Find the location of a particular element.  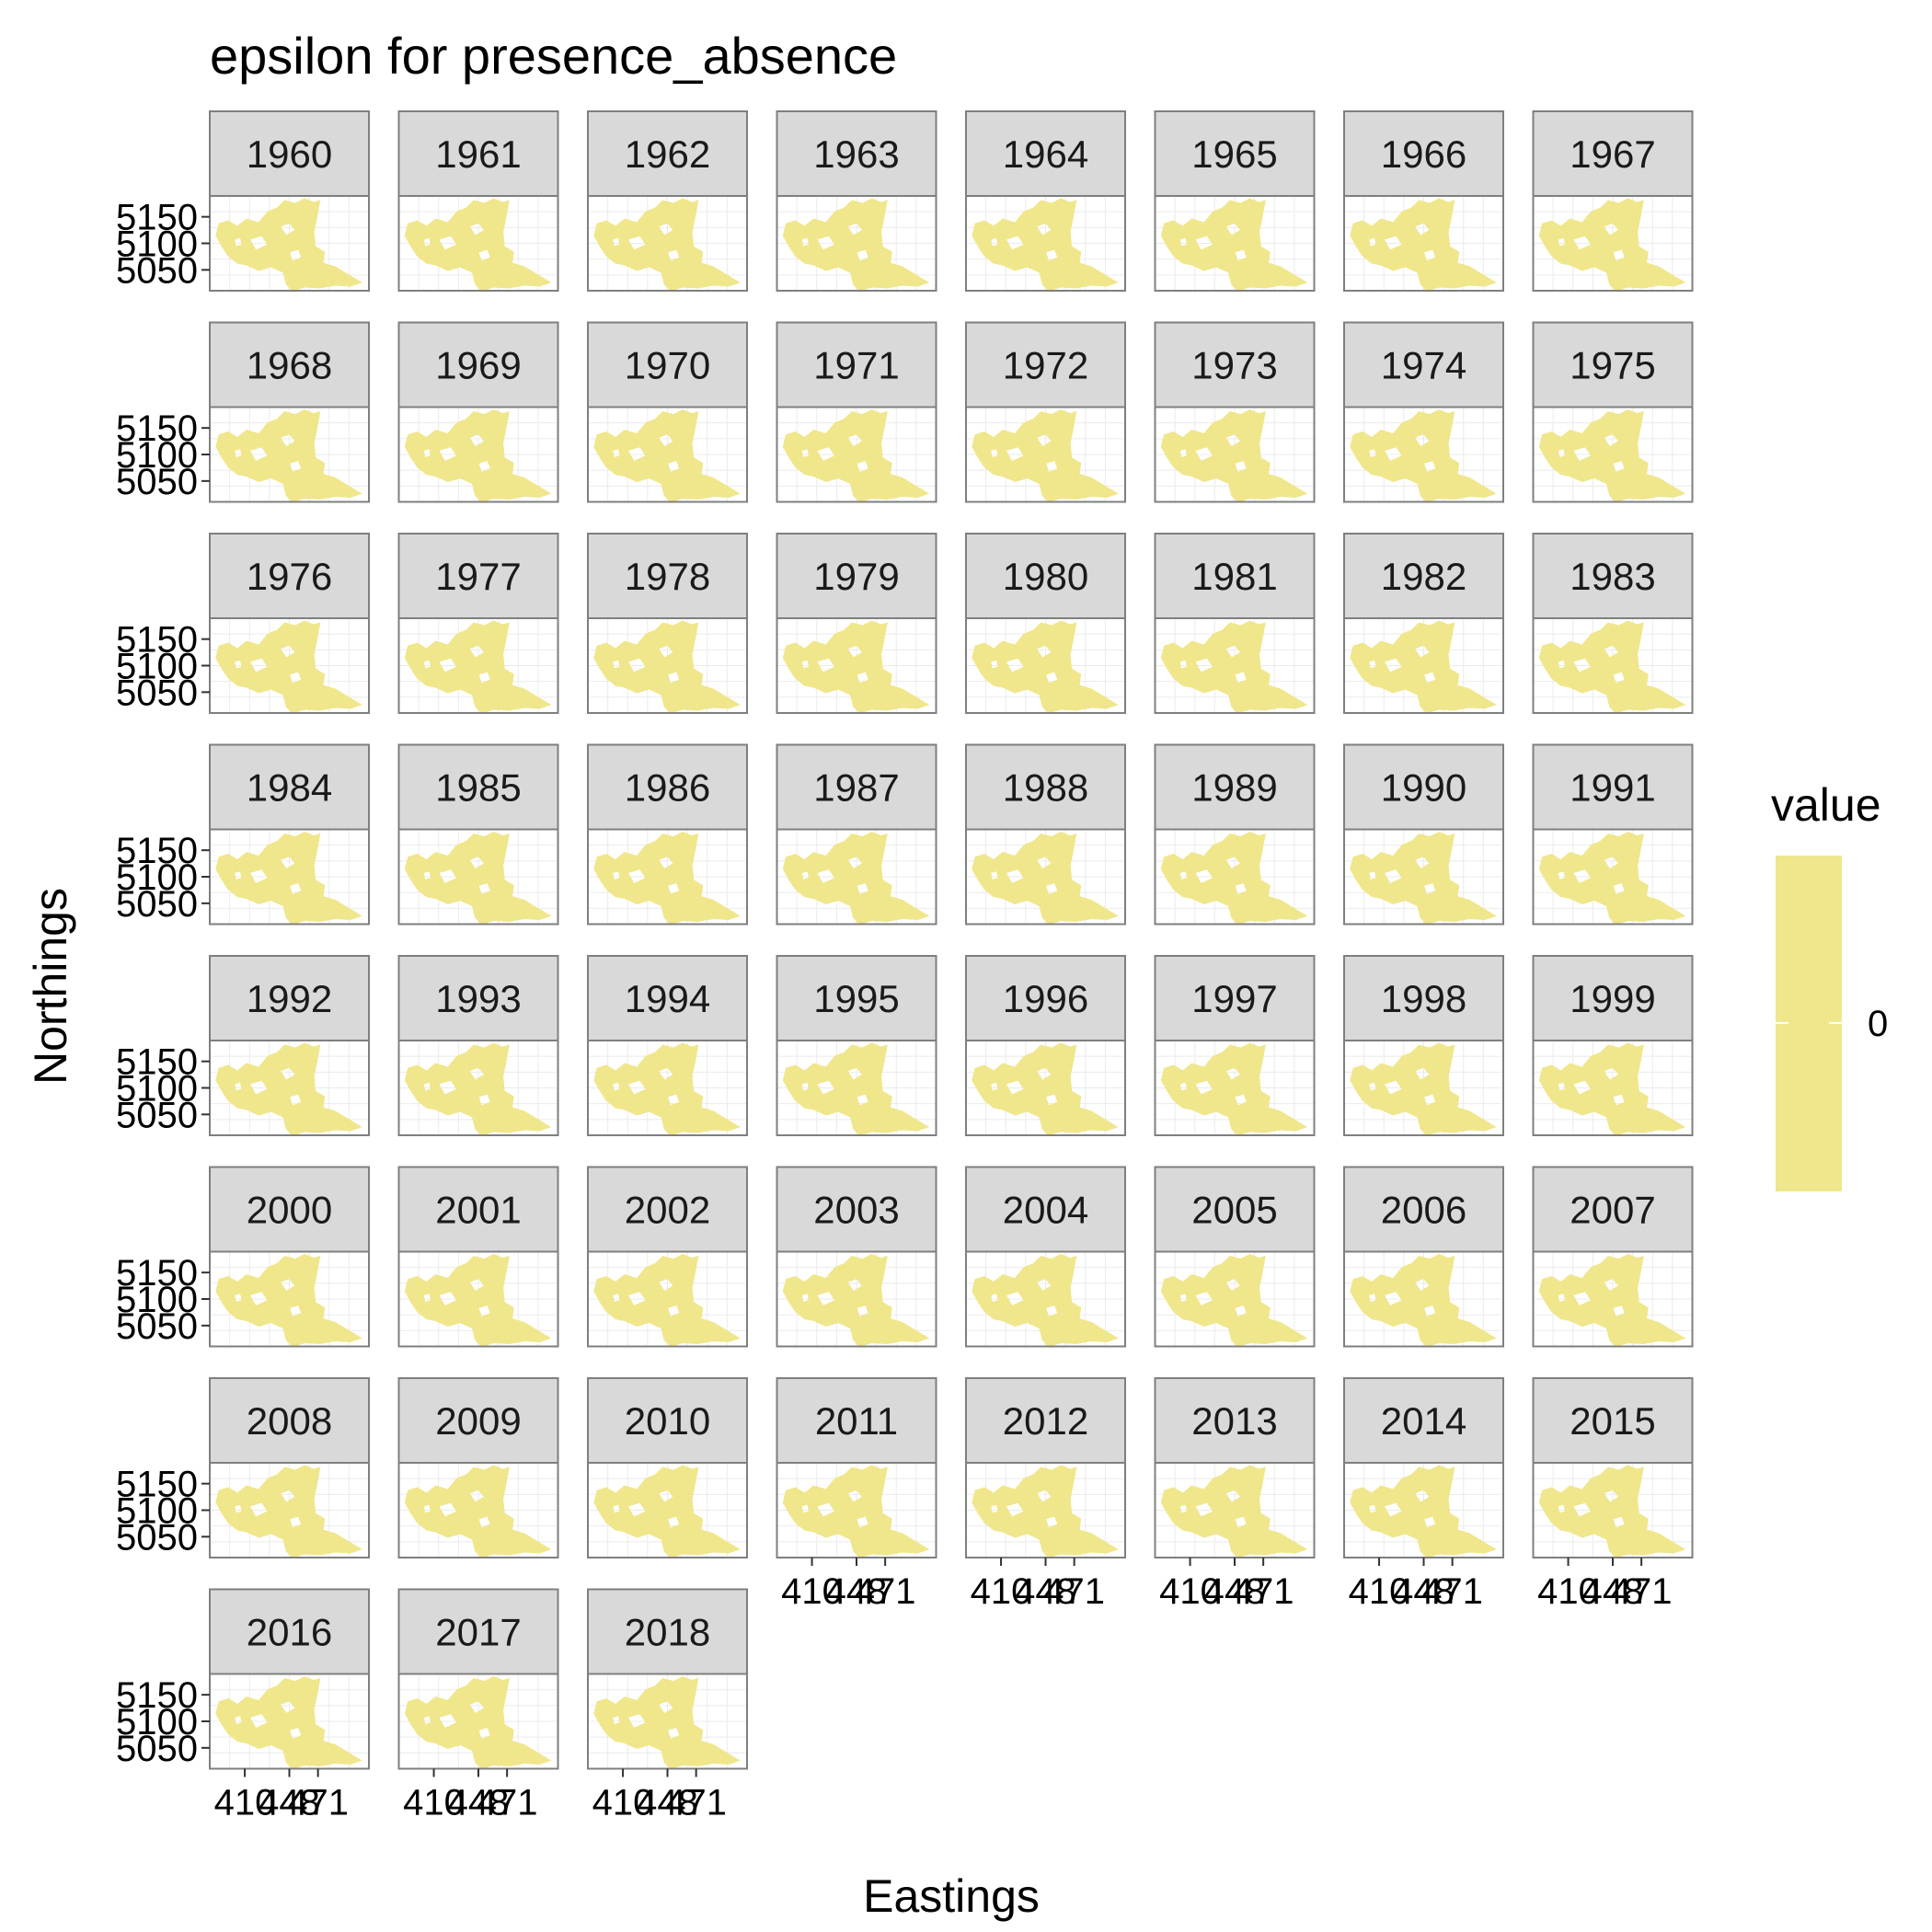

facet-label: 1995 is located at coordinates (856, 998).